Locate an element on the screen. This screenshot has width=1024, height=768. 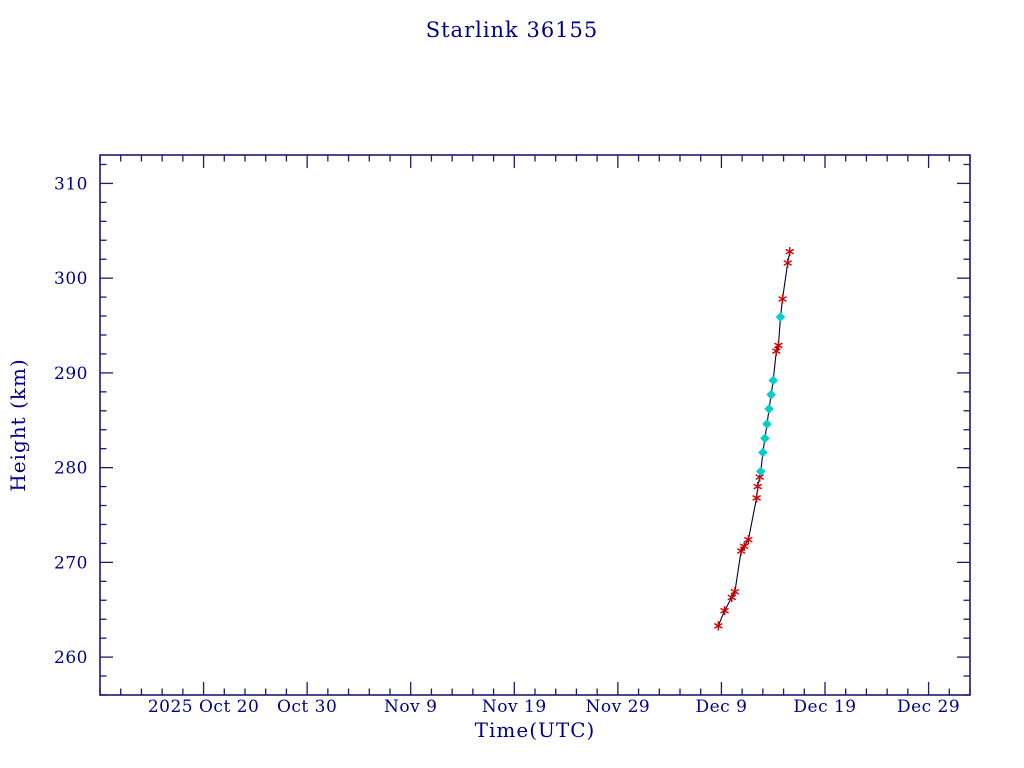
y-tick-label: 280 is located at coordinates (71, 469).